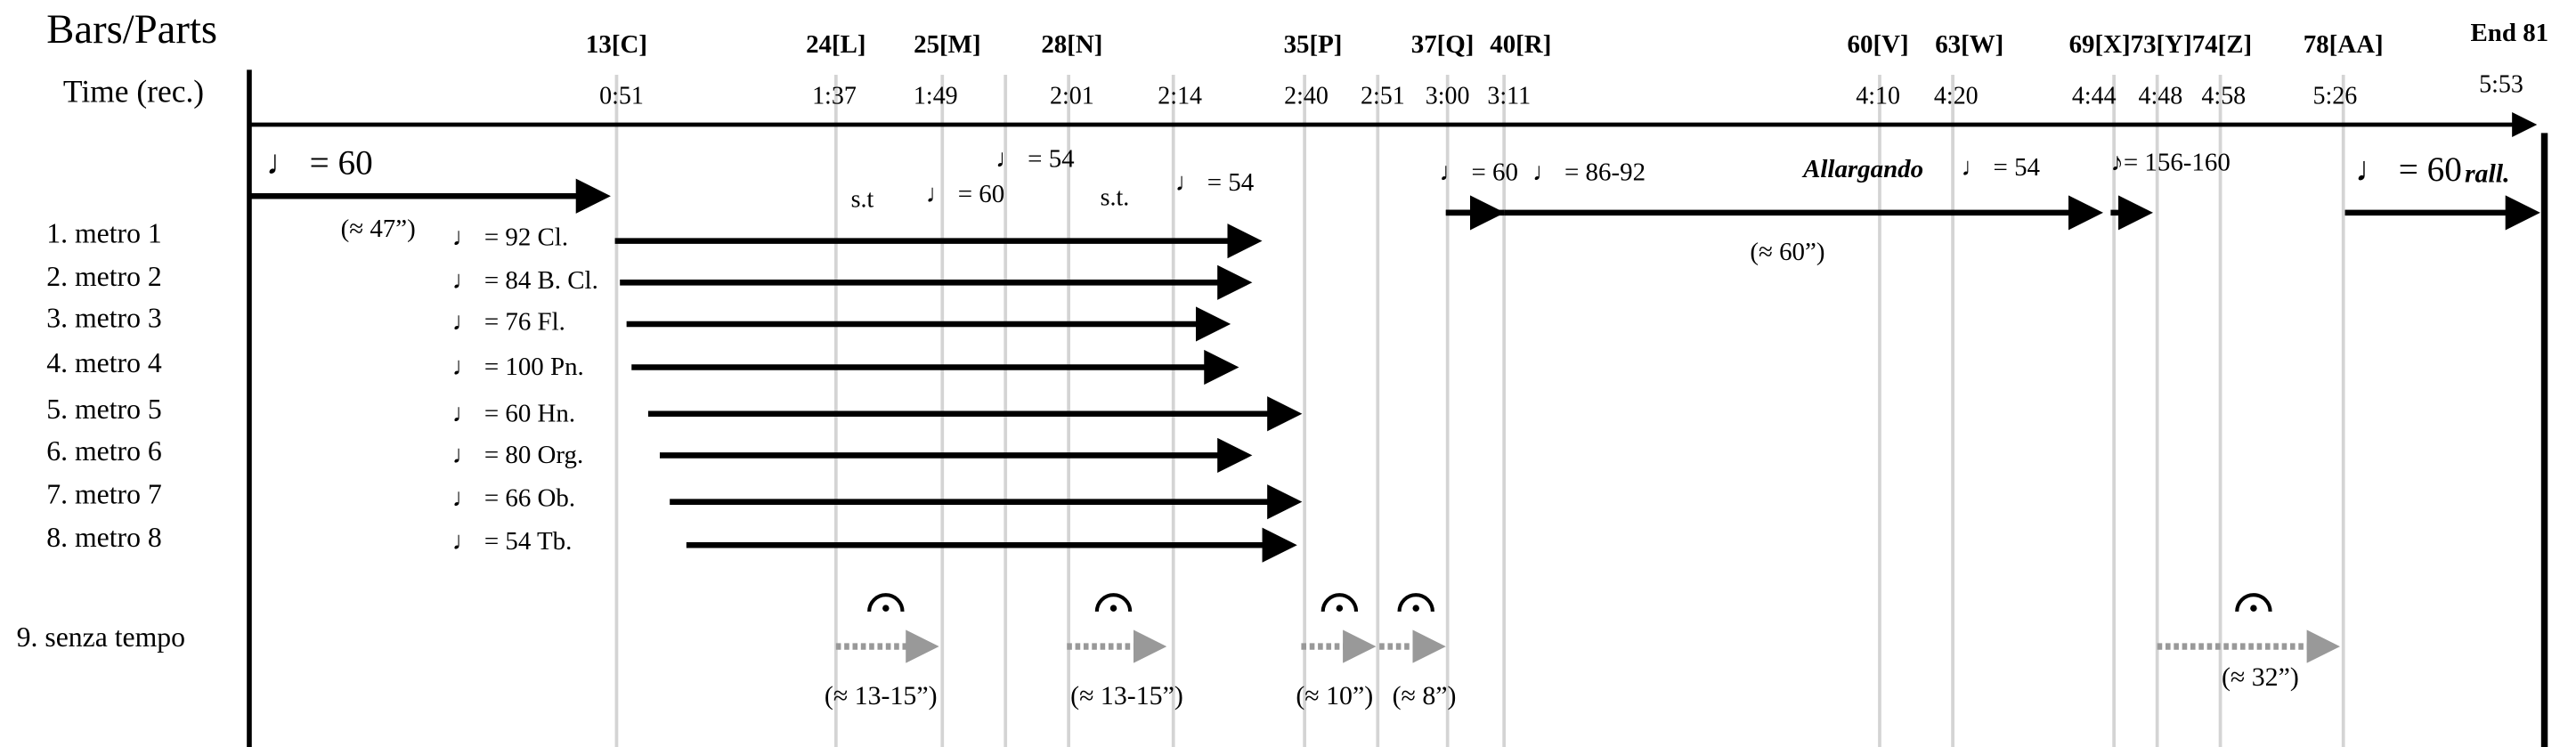 The image size is (2576, 747). What do you see at coordinates (1878, 44) in the screenshot?
I see `bar-label: 60[V]` at bounding box center [1878, 44].